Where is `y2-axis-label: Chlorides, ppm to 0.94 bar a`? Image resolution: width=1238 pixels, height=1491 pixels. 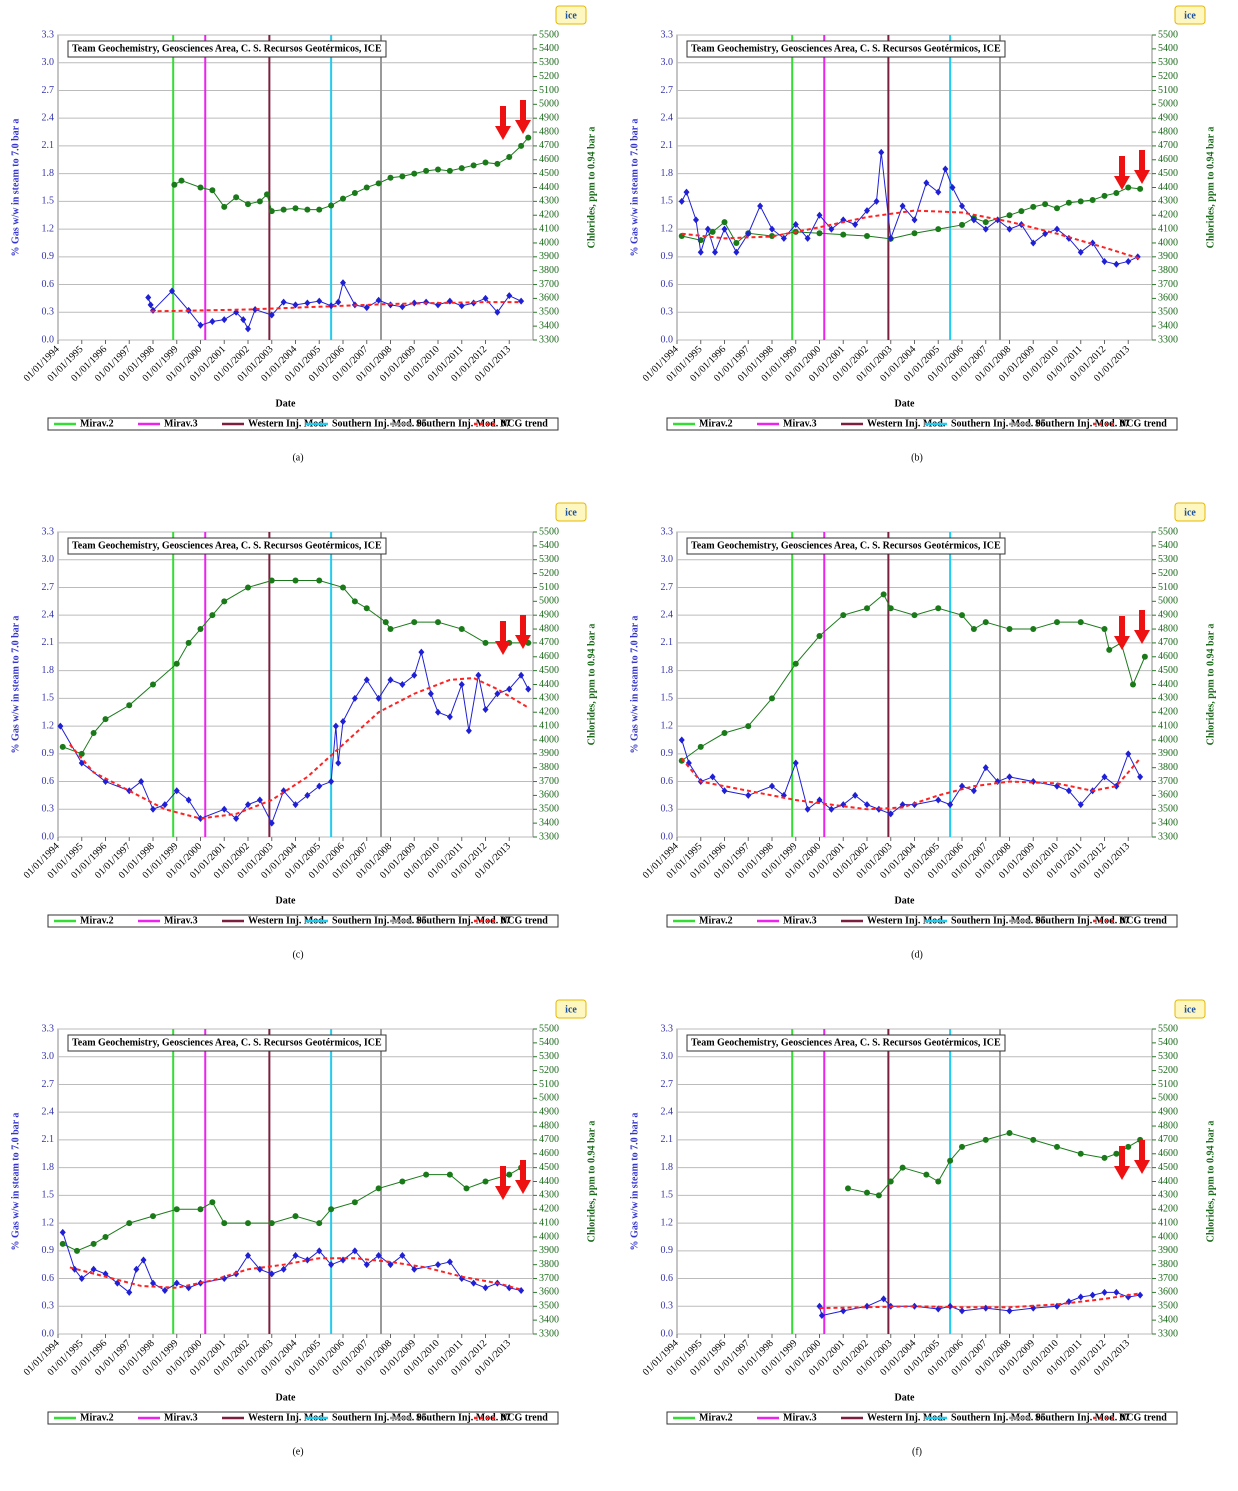 y2-axis-label: Chlorides, ppm to 0.94 bar a is located at coordinates (1210, 188).